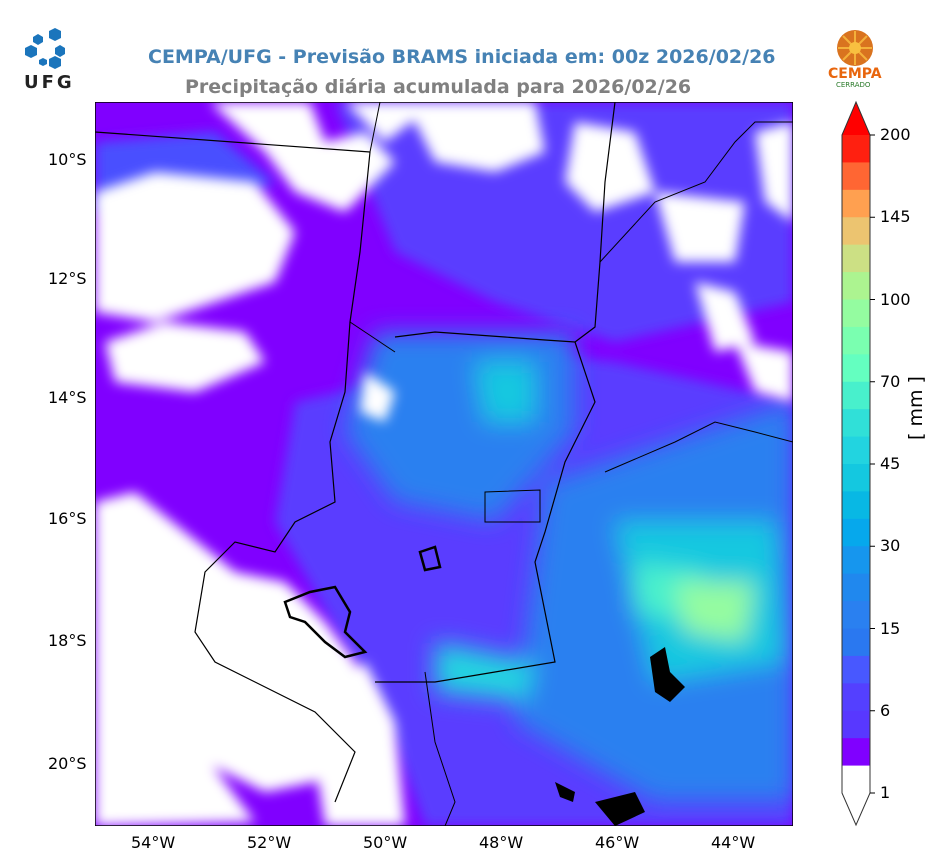 The height and width of the screenshot is (862, 945). Describe the element at coordinates (856, 809) in the screenshot. I see `colorbar-extend-min` at that location.